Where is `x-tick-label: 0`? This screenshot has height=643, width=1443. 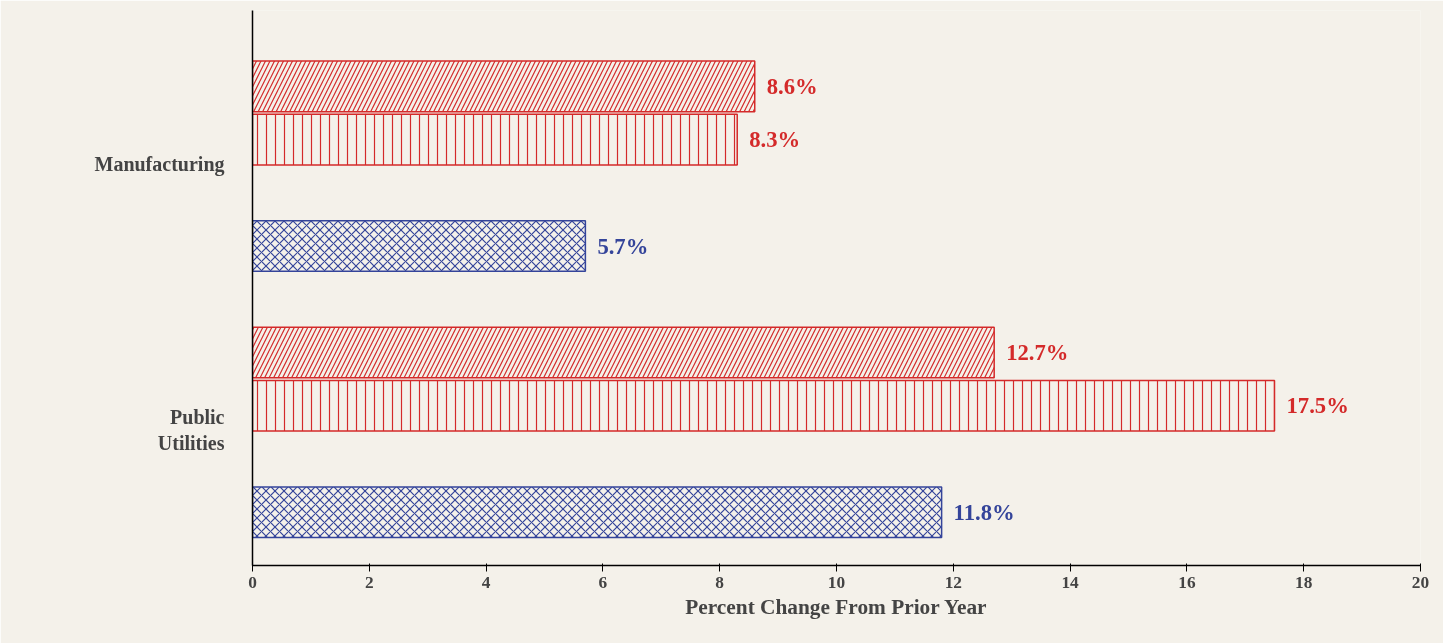
x-tick-label: 0 is located at coordinates (252, 582).